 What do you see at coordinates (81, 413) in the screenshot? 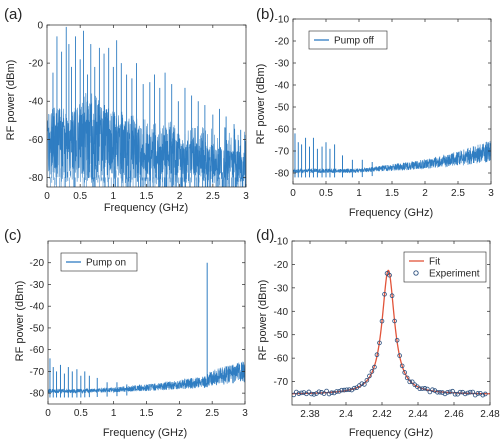
I see `panel-c-xtick-label: 0.5` at bounding box center [81, 413].